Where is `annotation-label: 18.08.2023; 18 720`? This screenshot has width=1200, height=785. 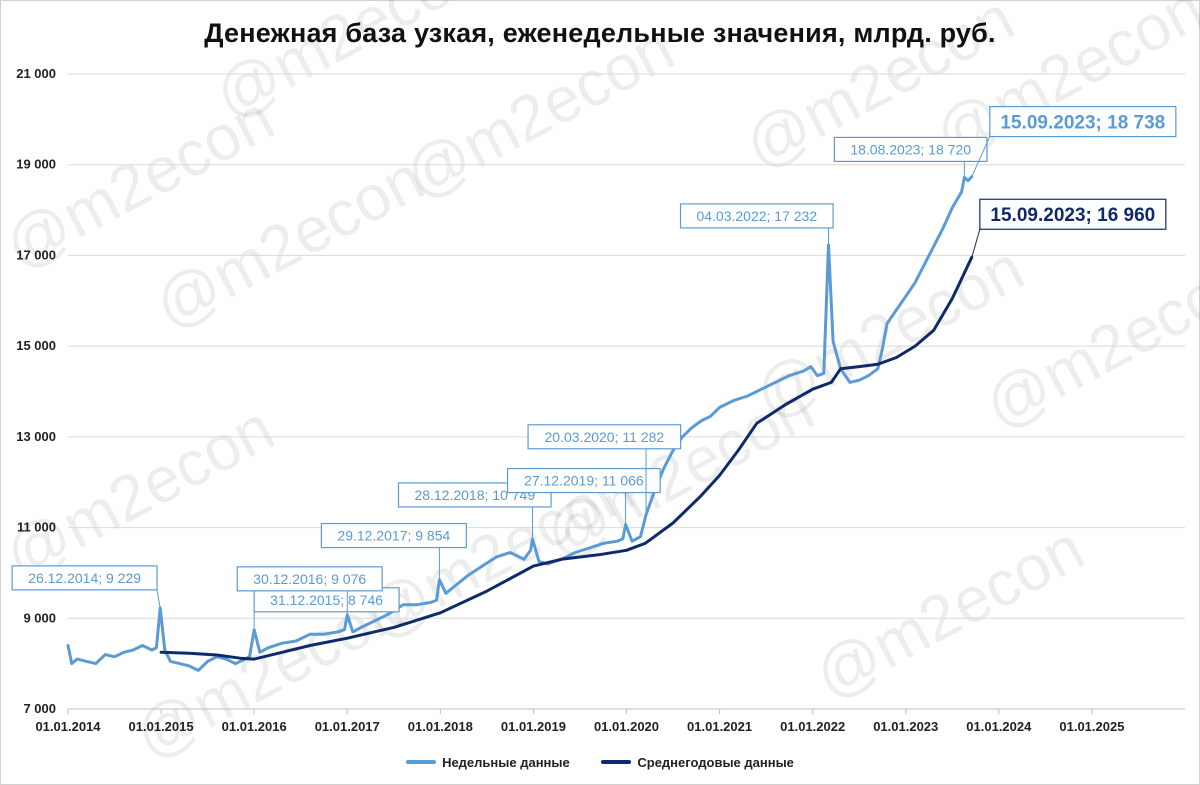 annotation-label: 18.08.2023; 18 720 is located at coordinates (910, 149).